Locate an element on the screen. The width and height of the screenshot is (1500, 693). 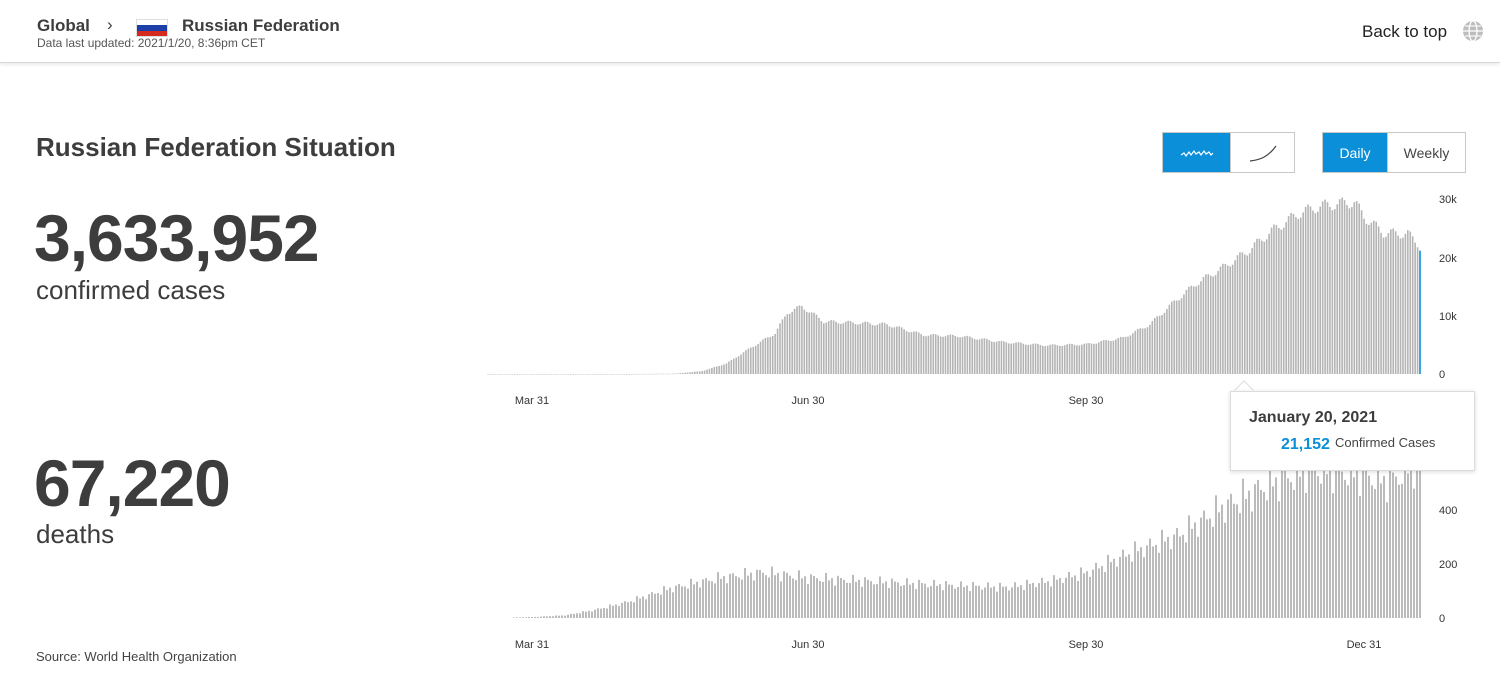
daily-button: Daily is located at coordinates (1355, 152).